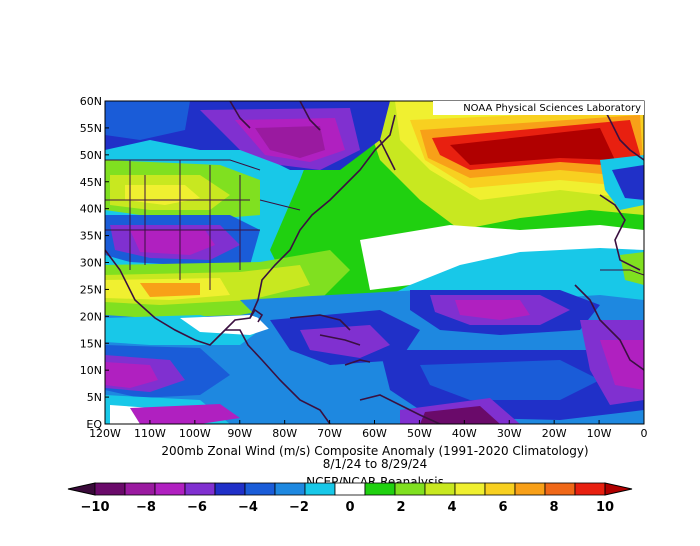  What do you see at coordinates (150, 433) in the screenshot?
I see `lon-tick-label: 110W` at bounding box center [150, 433].